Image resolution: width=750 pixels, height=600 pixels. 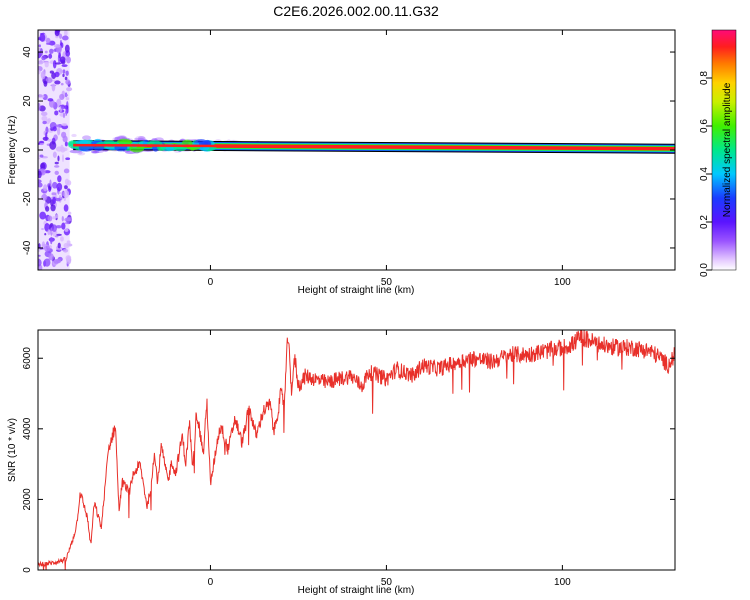 I want to click on colorbar-label: Normalized spectral amplitude, so click(x=727, y=149).